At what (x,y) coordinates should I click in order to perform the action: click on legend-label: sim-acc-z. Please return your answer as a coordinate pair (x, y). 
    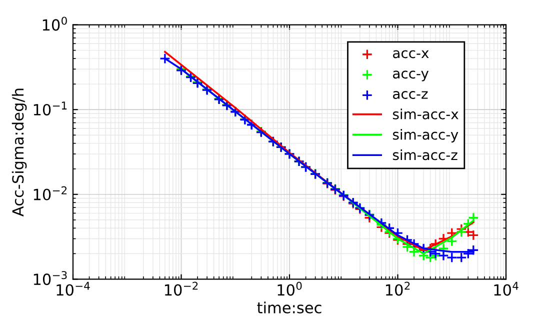
    Looking at the image, I should click on (425, 154).